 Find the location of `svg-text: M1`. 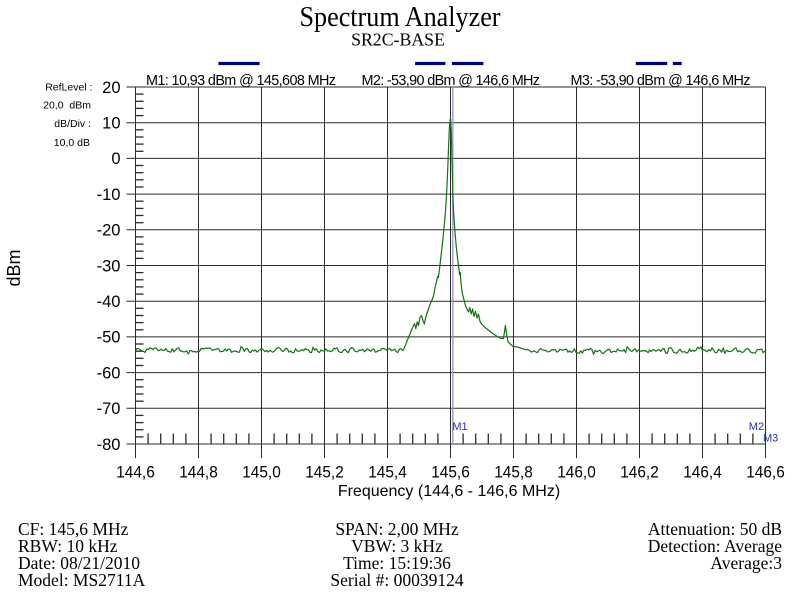

svg-text: M1 is located at coordinates (459, 427).